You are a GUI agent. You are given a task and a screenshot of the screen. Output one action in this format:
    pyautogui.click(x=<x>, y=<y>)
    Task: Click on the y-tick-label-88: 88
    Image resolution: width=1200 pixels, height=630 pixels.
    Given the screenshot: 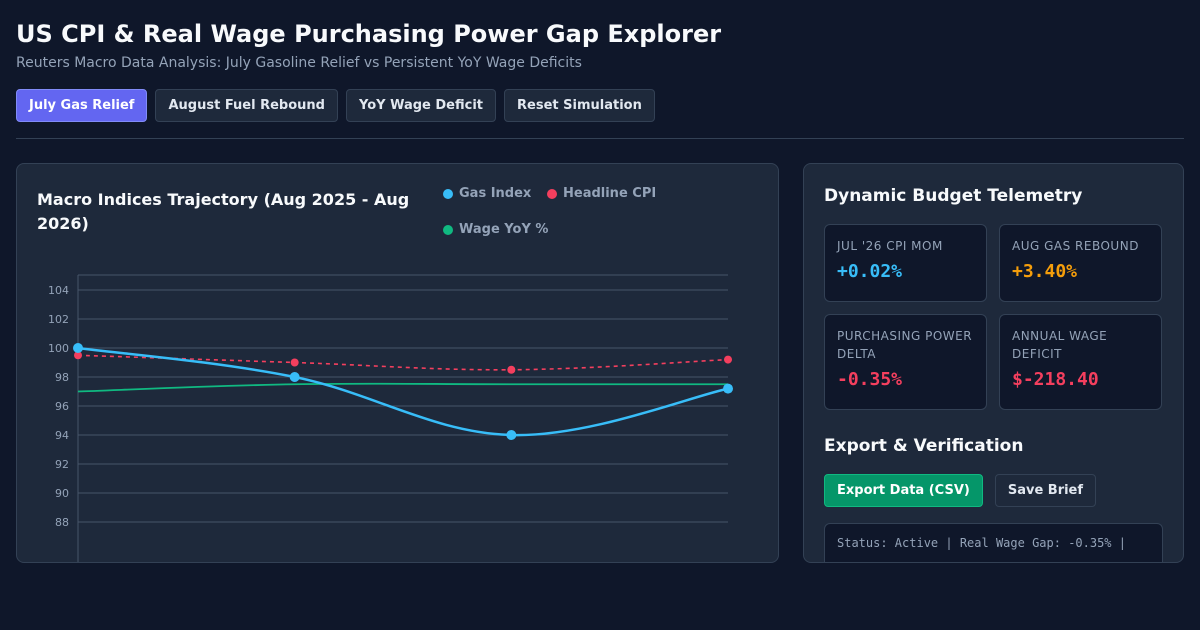 What is the action you would take?
    pyautogui.click(x=62, y=522)
    